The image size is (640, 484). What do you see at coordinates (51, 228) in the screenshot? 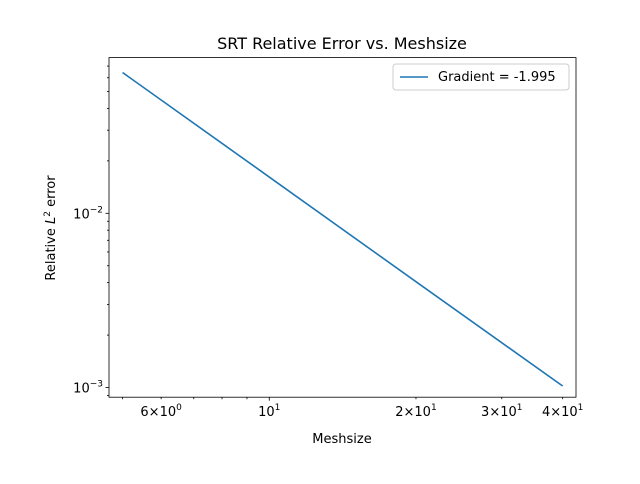
I see `y-axis-label: Relative L2 error` at bounding box center [51, 228].